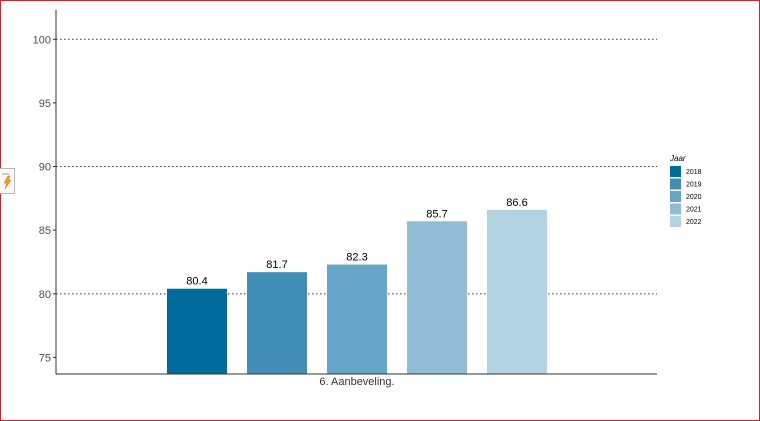 The width and height of the screenshot is (760, 421). What do you see at coordinates (675, 209) in the screenshot?
I see `legend-key-2021` at bounding box center [675, 209].